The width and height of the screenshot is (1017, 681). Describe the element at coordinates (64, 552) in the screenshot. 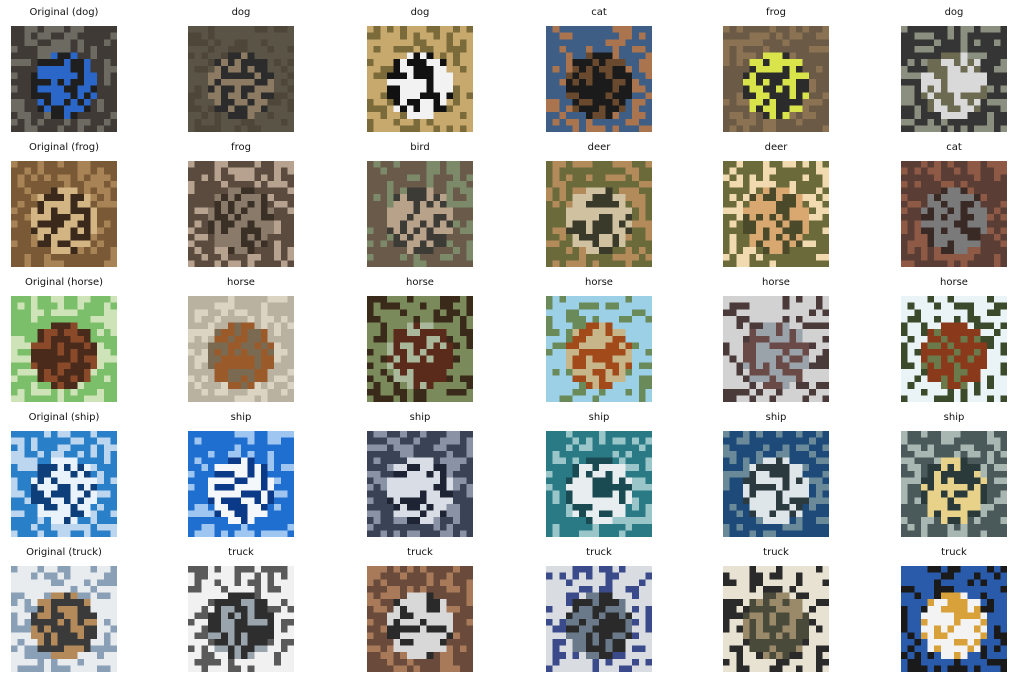

I see `query-label: Original (truck)` at that location.